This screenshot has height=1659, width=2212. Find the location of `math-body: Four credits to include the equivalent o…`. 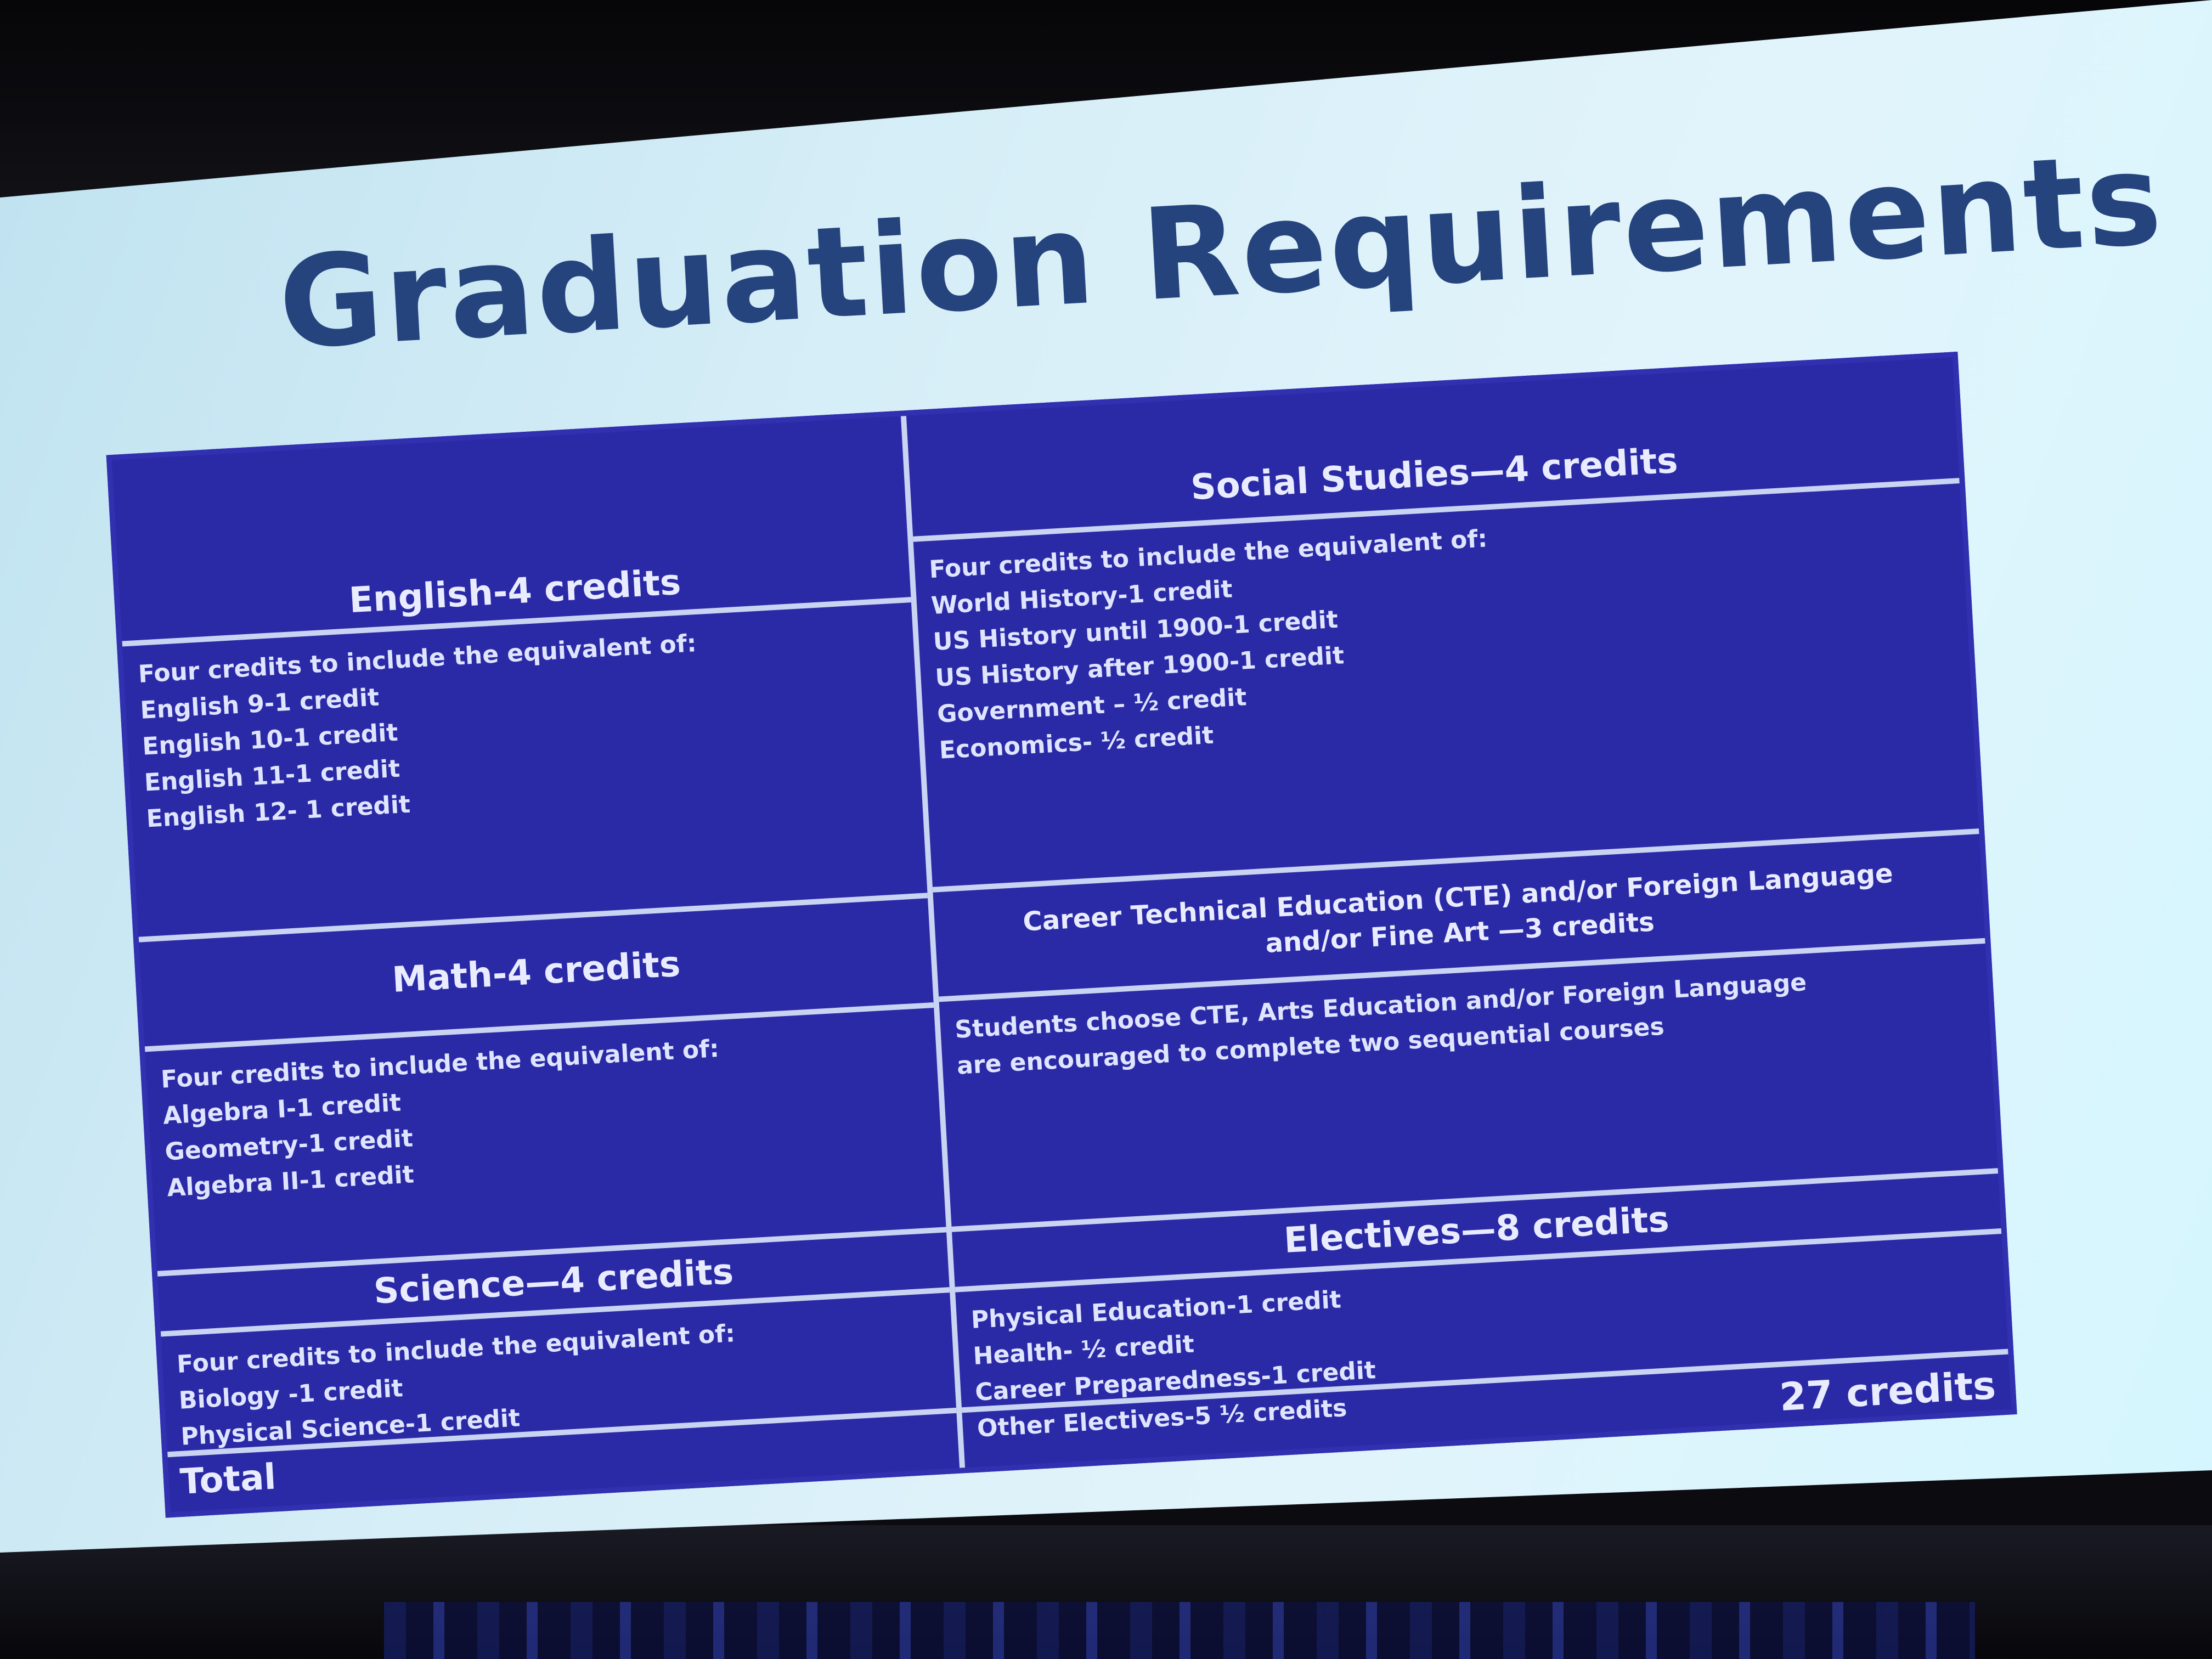

math-body: Four credits to include the equivalent o… is located at coordinates (546, 1142).